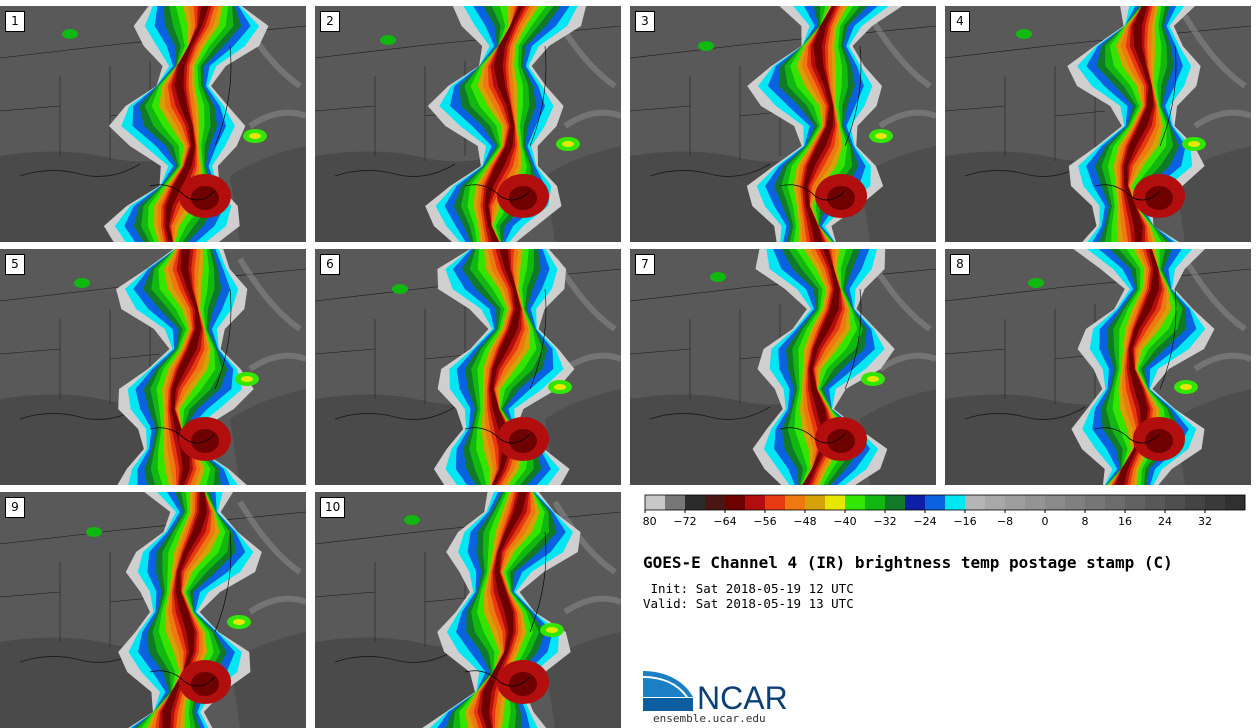 Image resolution: width=1260 pixels, height=728 pixels. I want to click on panel-number: 6, so click(330, 264).